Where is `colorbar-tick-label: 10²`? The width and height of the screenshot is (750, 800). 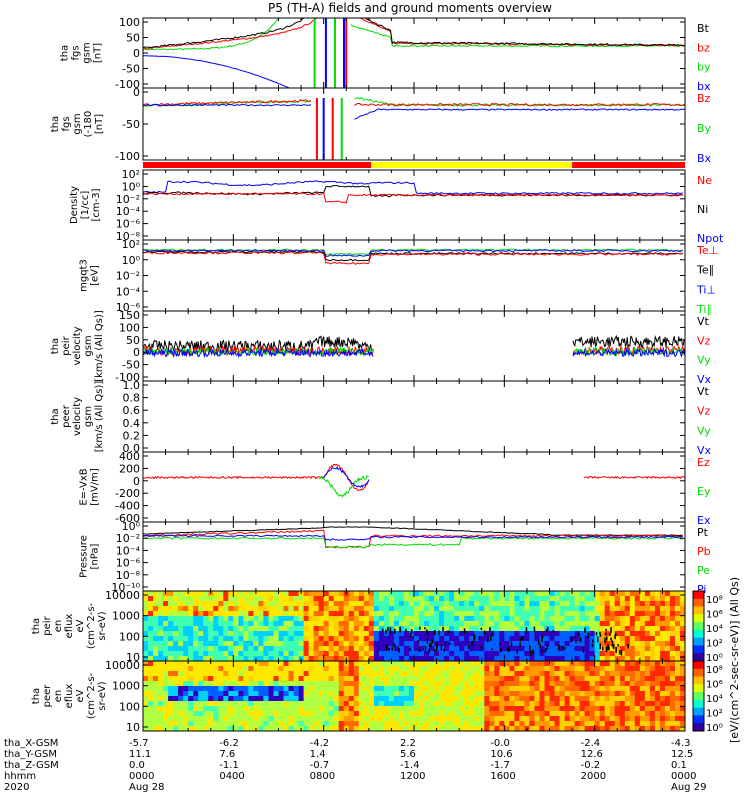 colorbar-tick-label: 10² is located at coordinates (714, 714).